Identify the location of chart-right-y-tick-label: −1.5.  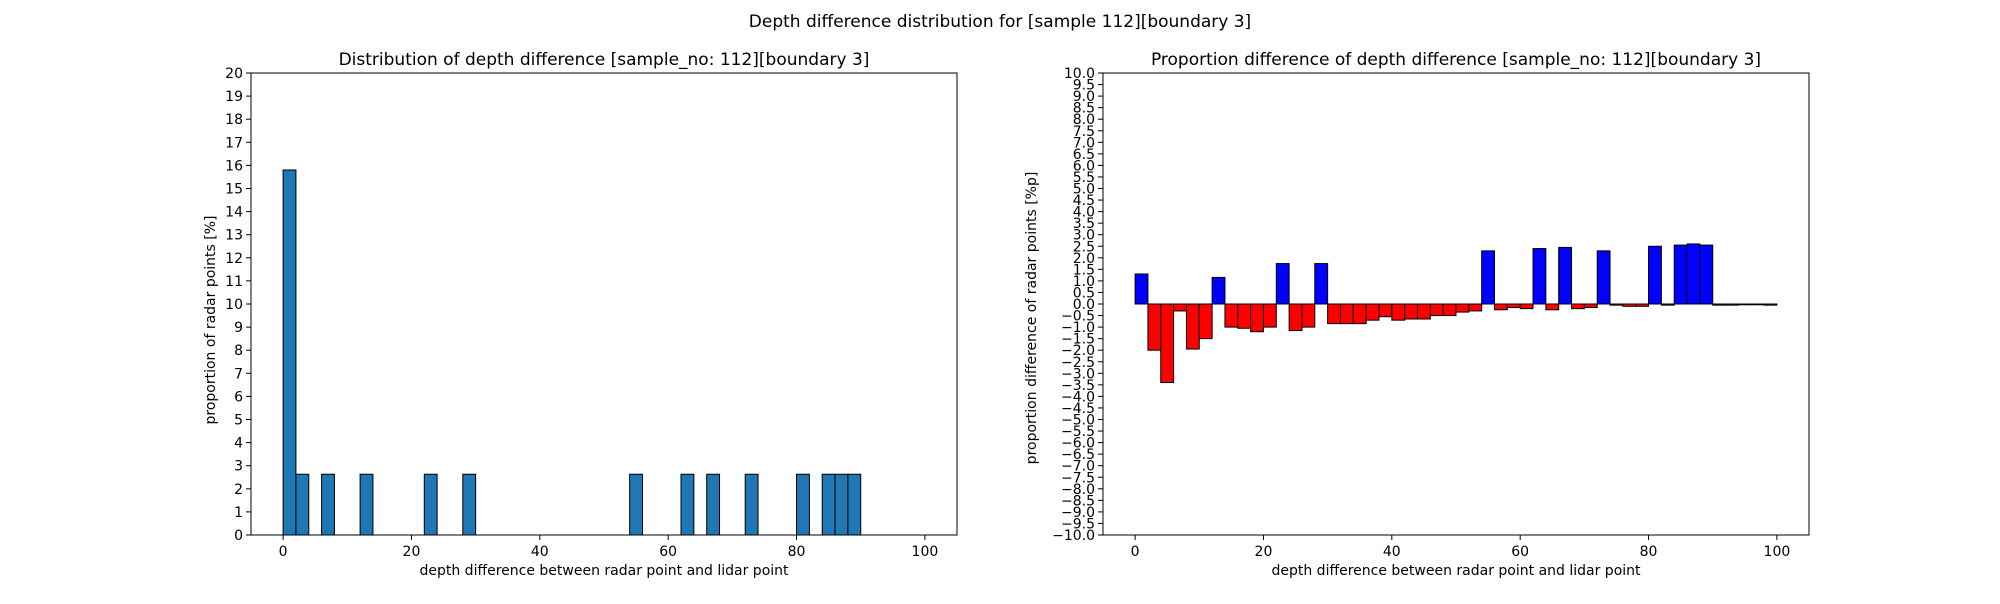
(1078, 340).